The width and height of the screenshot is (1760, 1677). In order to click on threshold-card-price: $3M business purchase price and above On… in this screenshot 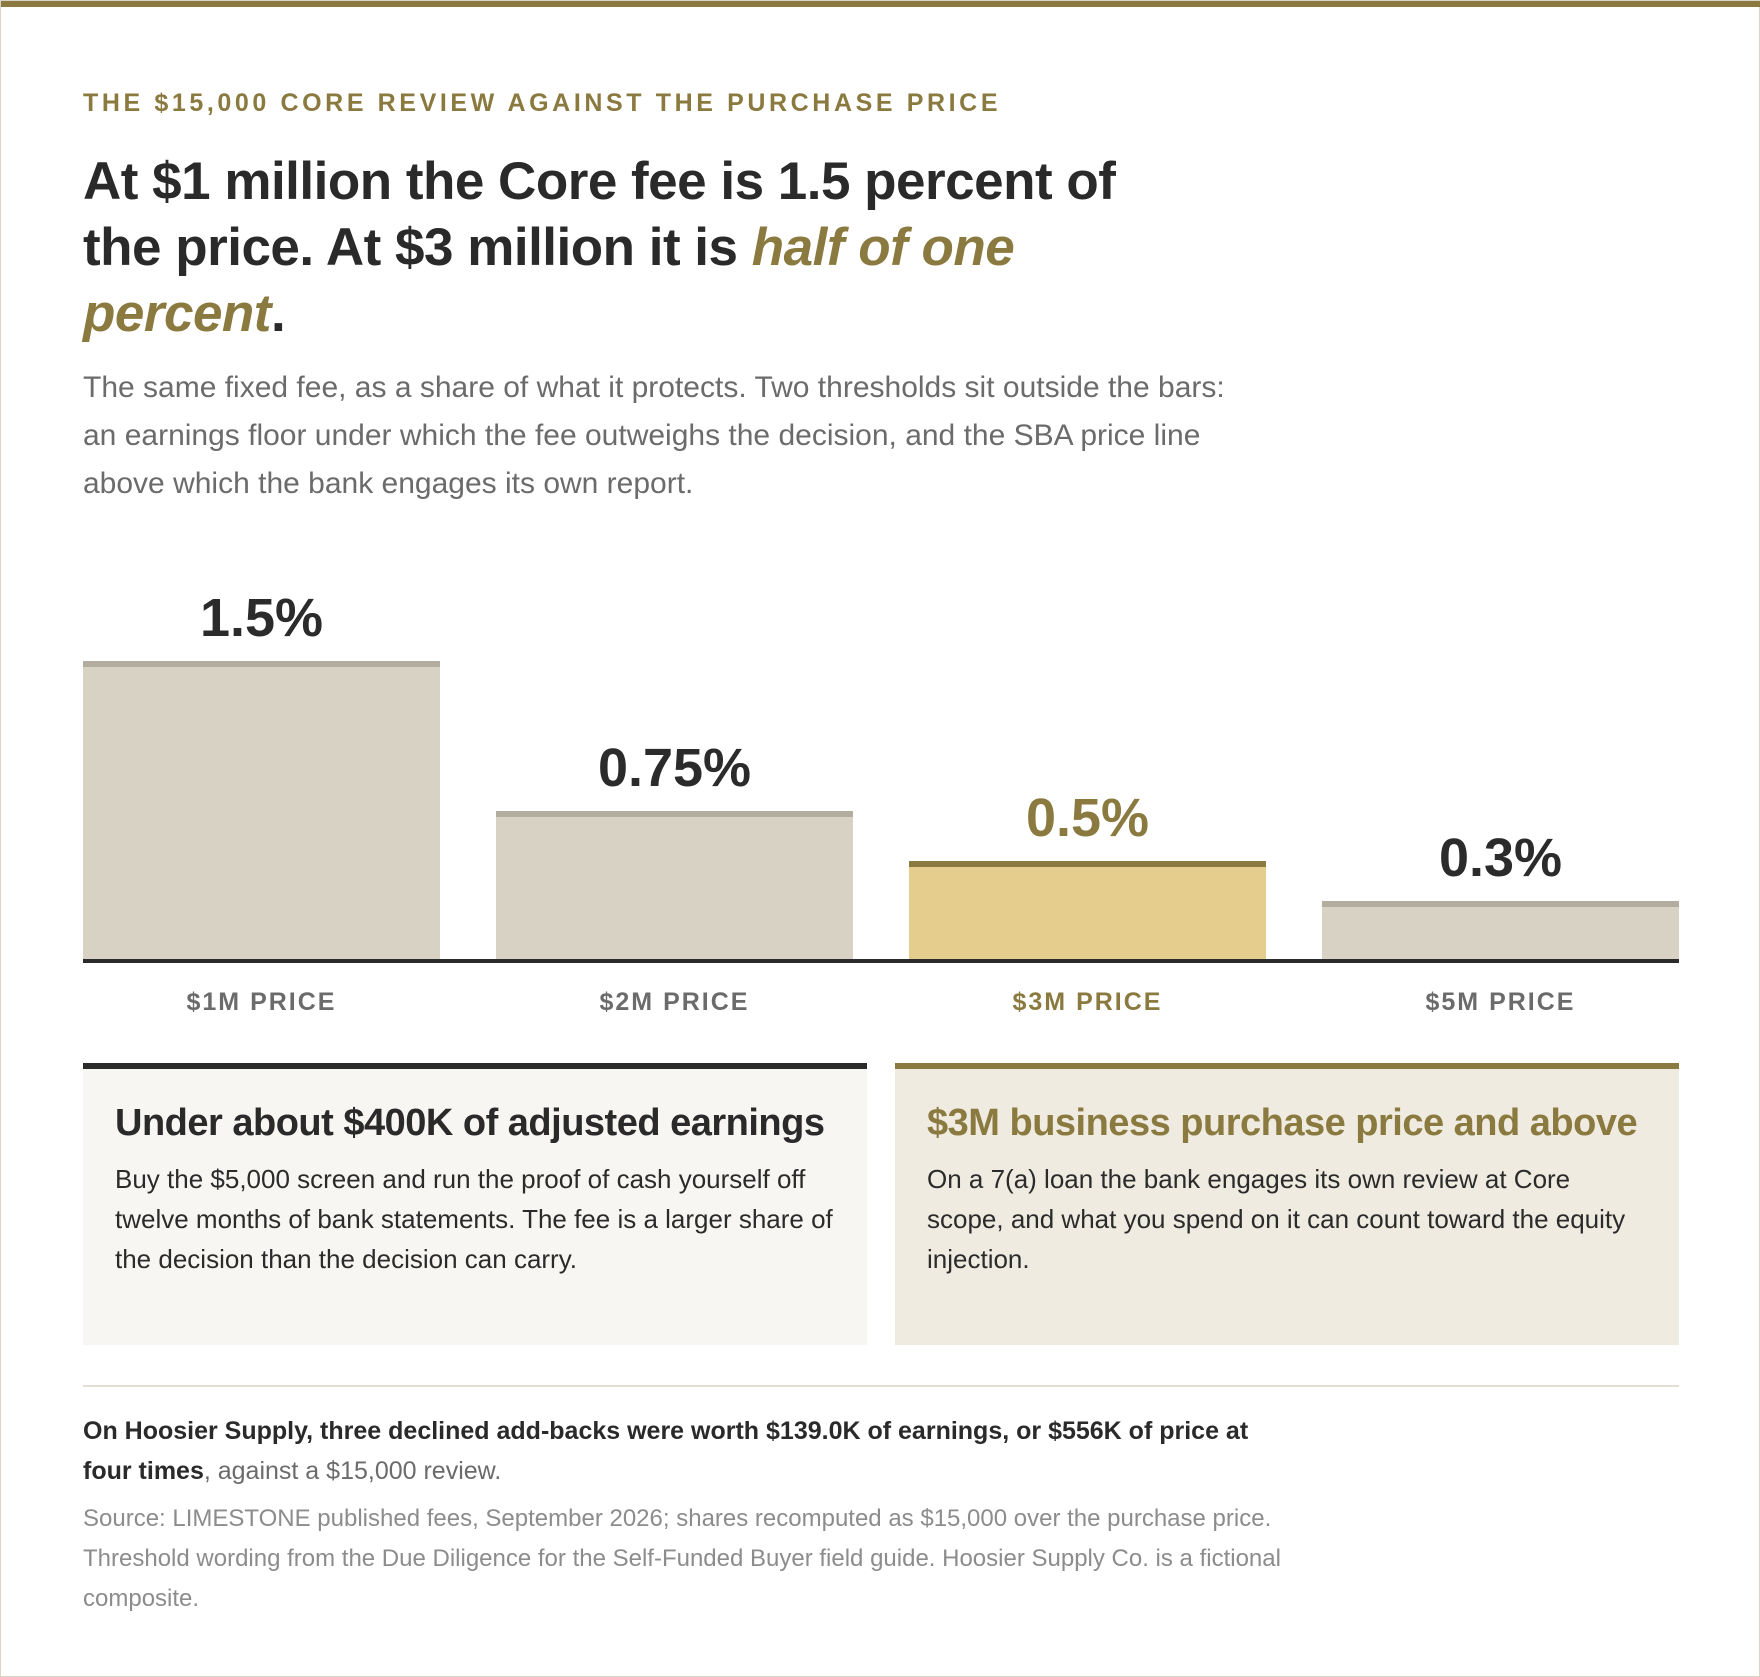, I will do `click(1287, 1204)`.